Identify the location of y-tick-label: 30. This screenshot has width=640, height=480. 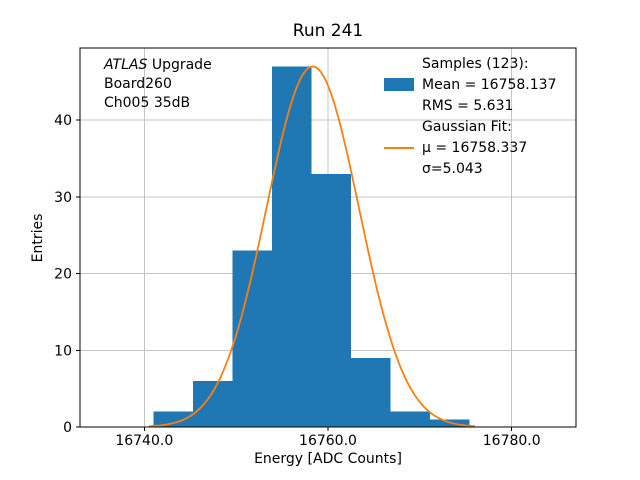
(63, 198).